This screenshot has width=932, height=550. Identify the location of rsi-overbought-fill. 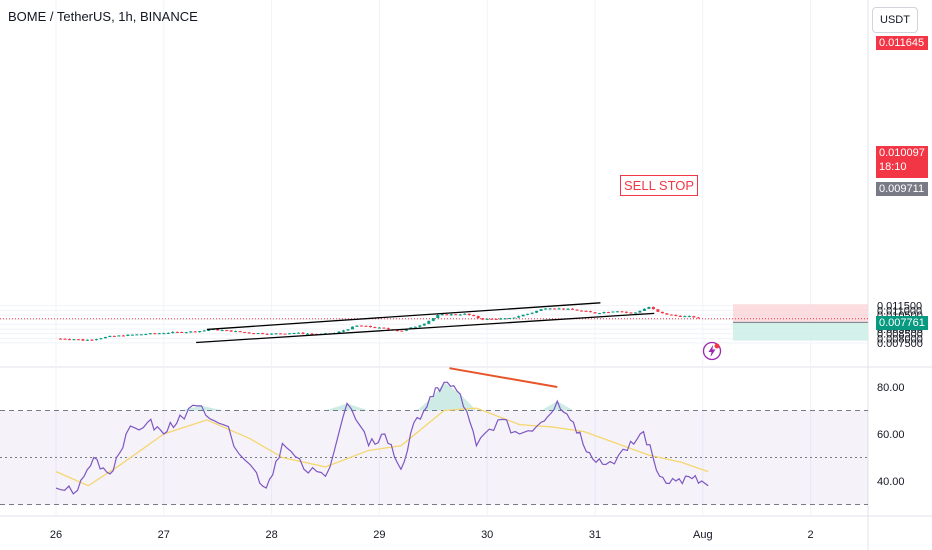
(382, 396).